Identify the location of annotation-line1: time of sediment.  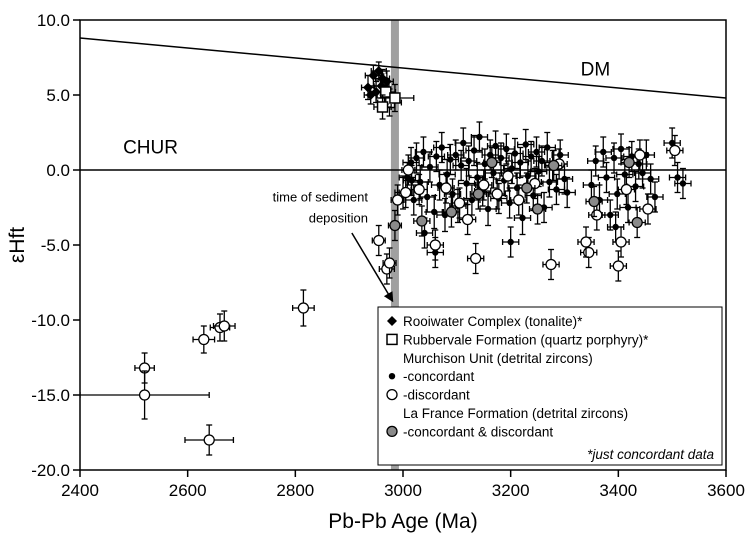
(321, 197).